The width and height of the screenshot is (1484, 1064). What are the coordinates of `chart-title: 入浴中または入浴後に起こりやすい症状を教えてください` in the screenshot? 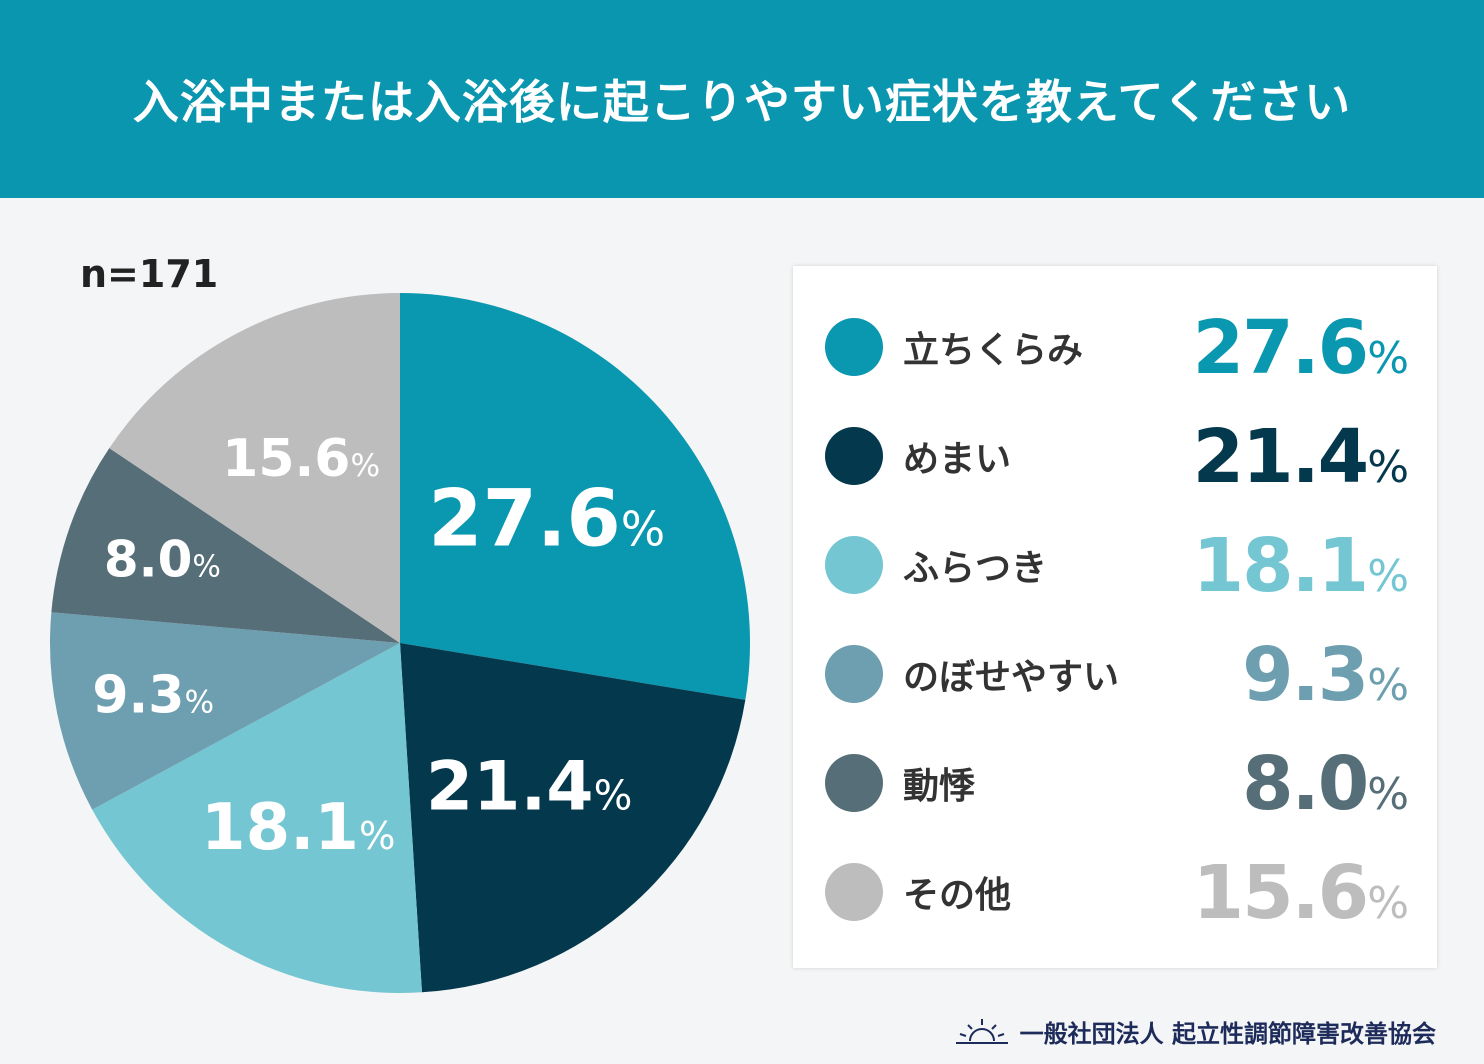 It's located at (742, 102).